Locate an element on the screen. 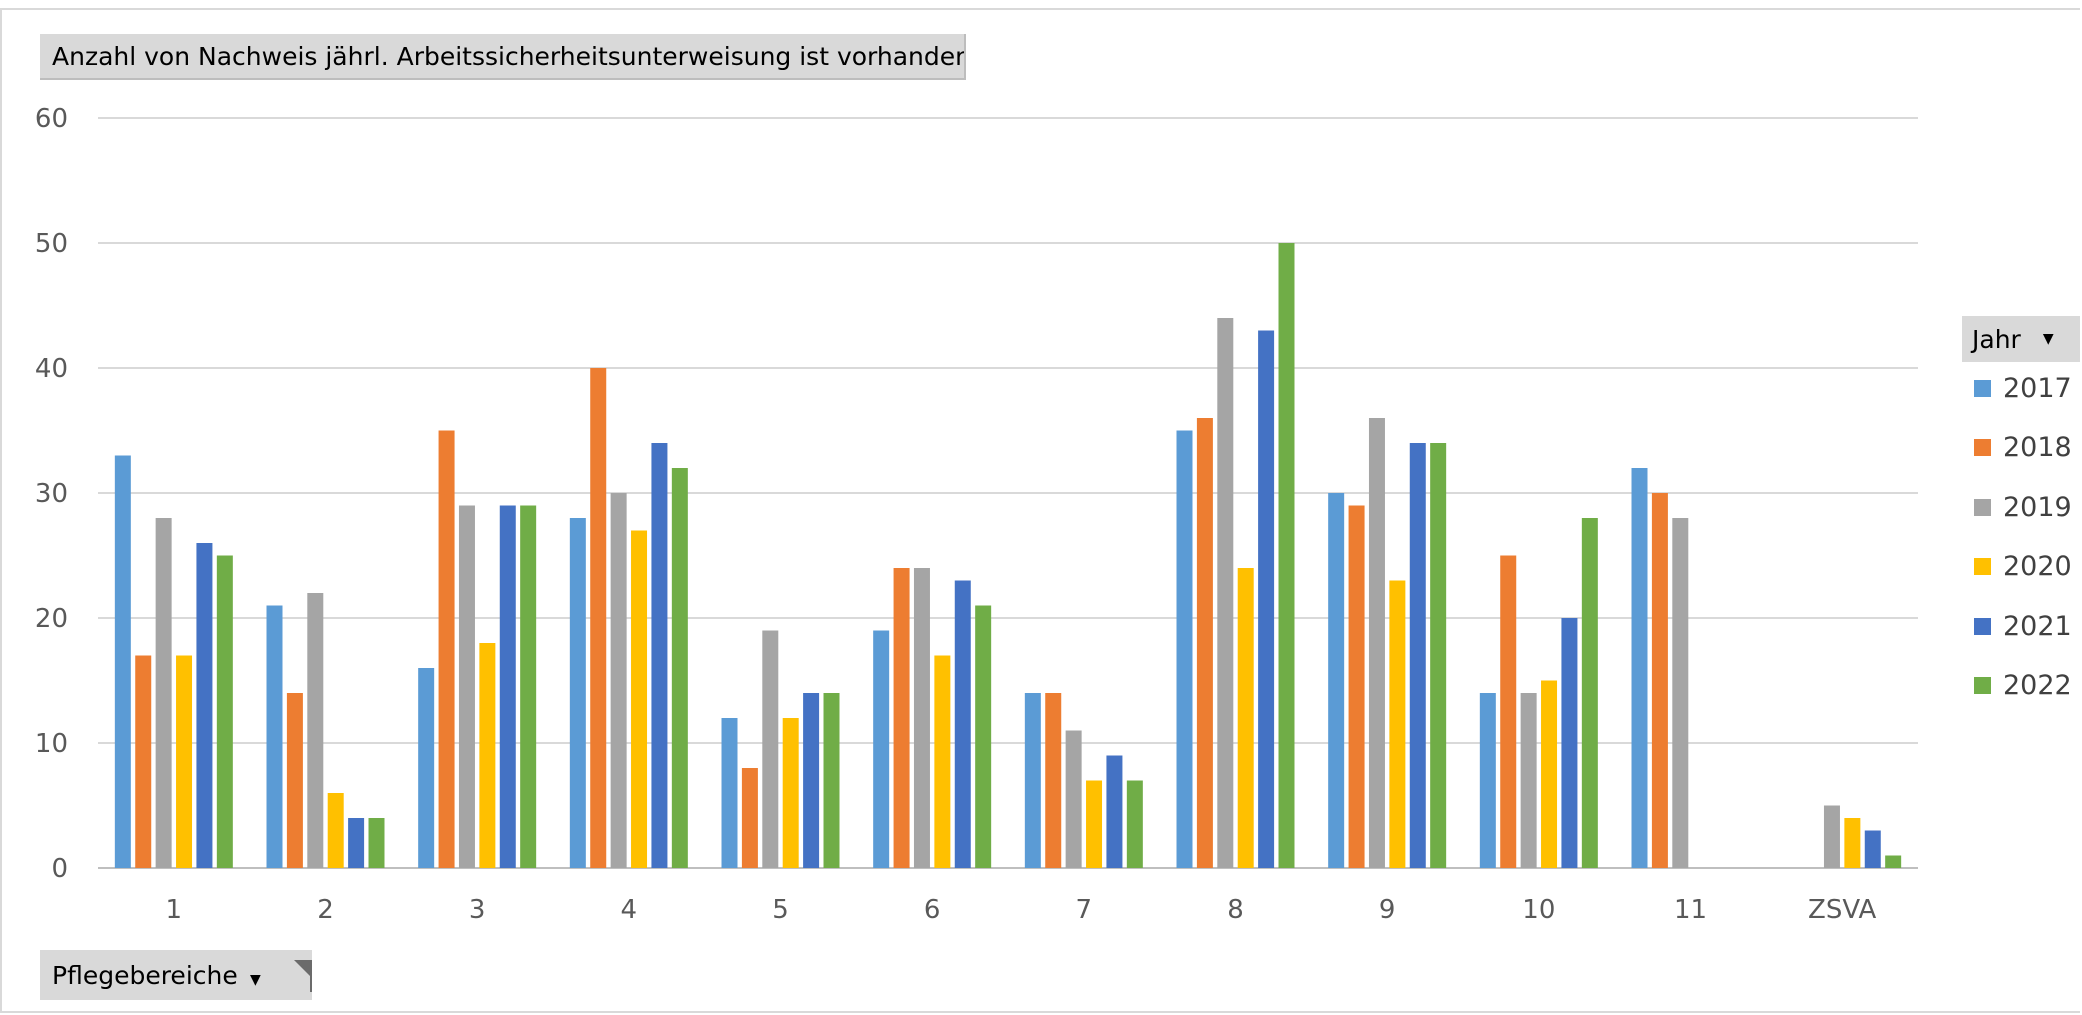 This screenshot has height=1015, width=2082. y-tick-label: 20 is located at coordinates (51, 619).